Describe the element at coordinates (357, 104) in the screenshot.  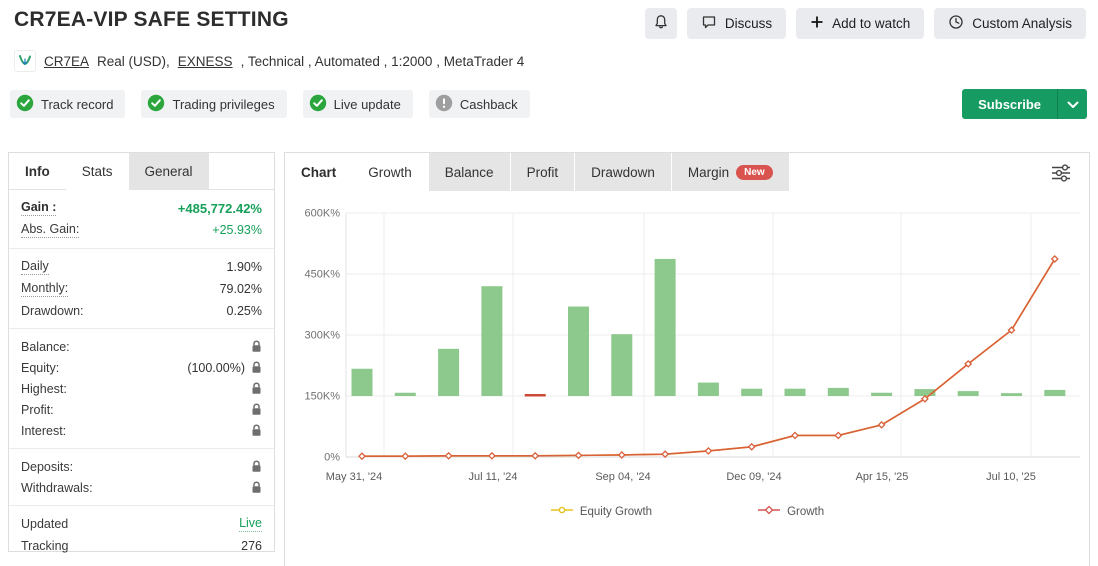
I see `verification-badge: Live update` at that location.